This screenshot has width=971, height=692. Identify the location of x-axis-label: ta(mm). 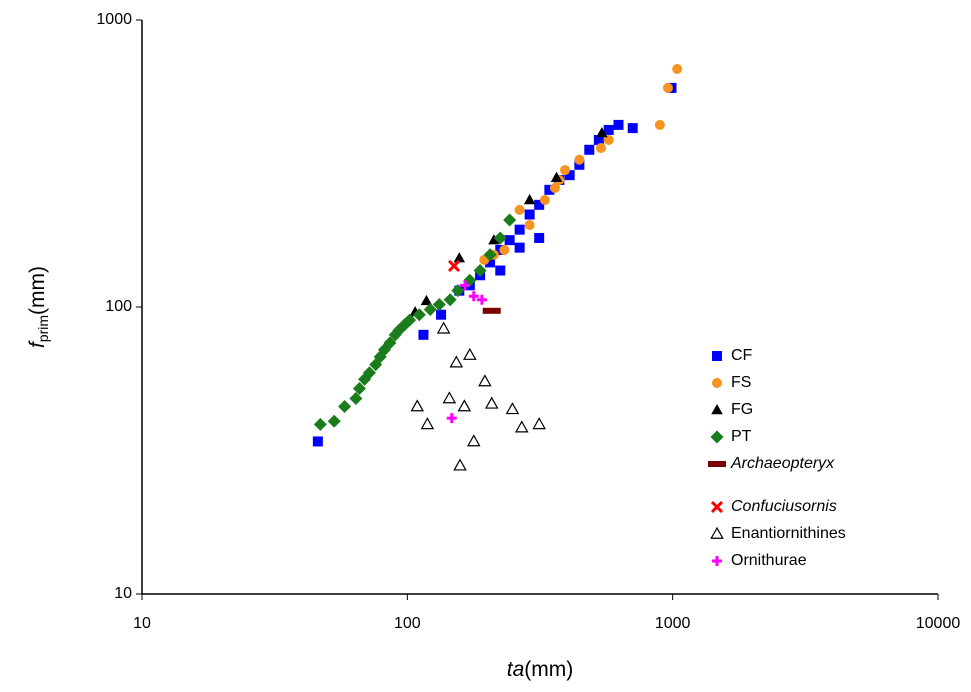
(540, 669).